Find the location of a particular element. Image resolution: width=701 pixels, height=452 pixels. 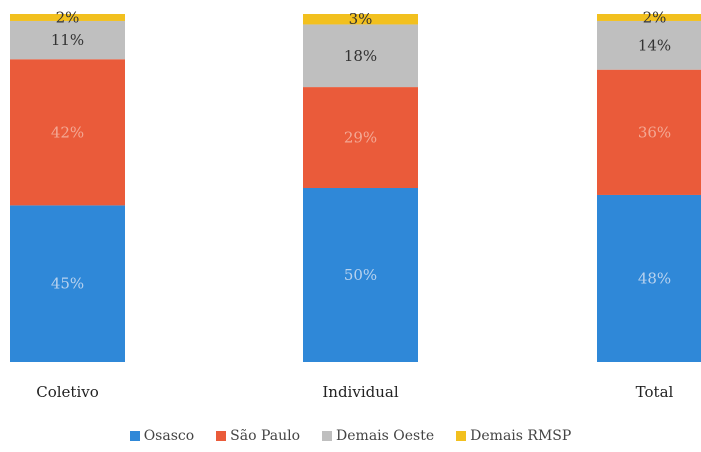

data-label-coletivo-sao-paulo: 42% is located at coordinates (67, 132).